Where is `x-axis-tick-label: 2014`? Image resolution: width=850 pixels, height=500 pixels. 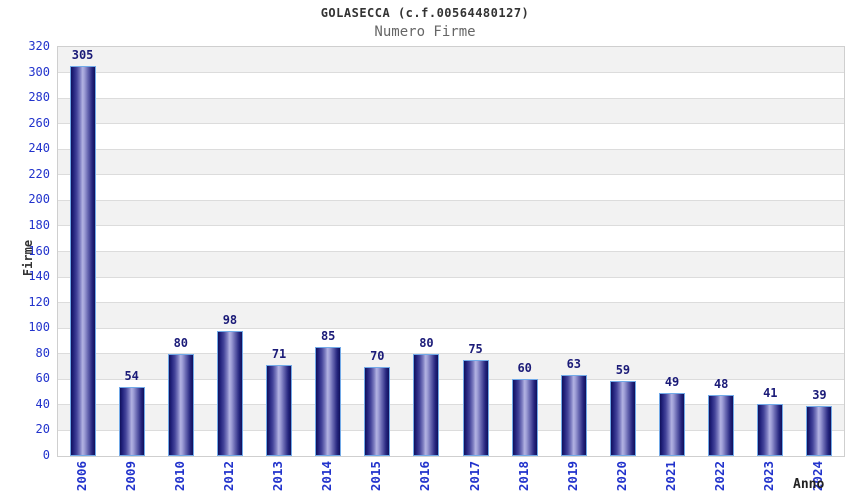
x-axis-tick-label: 2014 is located at coordinates (327, 476).